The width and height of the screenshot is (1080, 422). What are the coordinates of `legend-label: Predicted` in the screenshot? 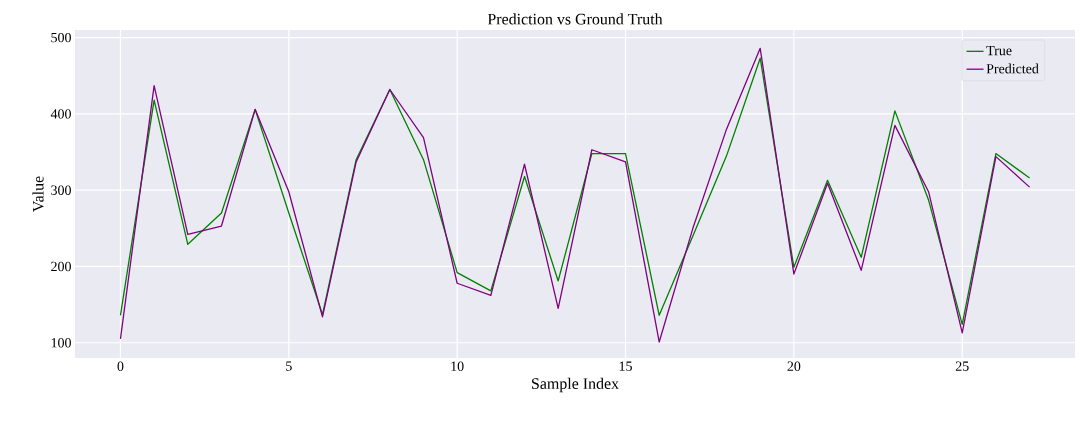 It's located at (1012, 68).